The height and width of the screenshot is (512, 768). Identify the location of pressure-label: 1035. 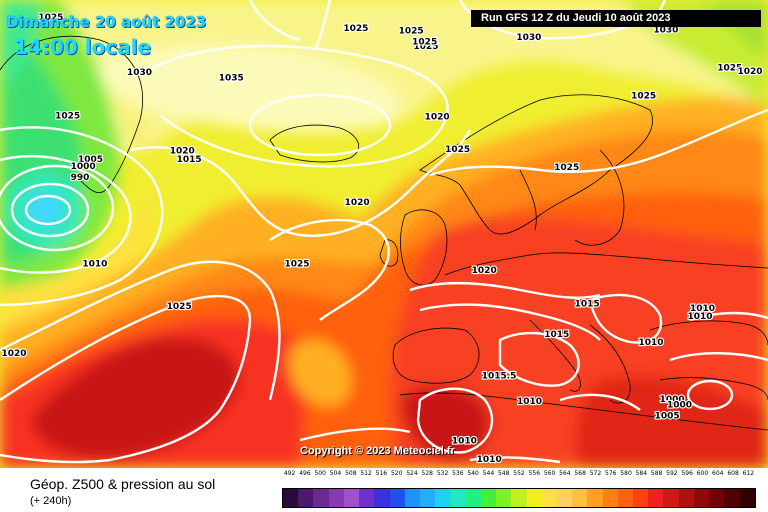
(231, 79).